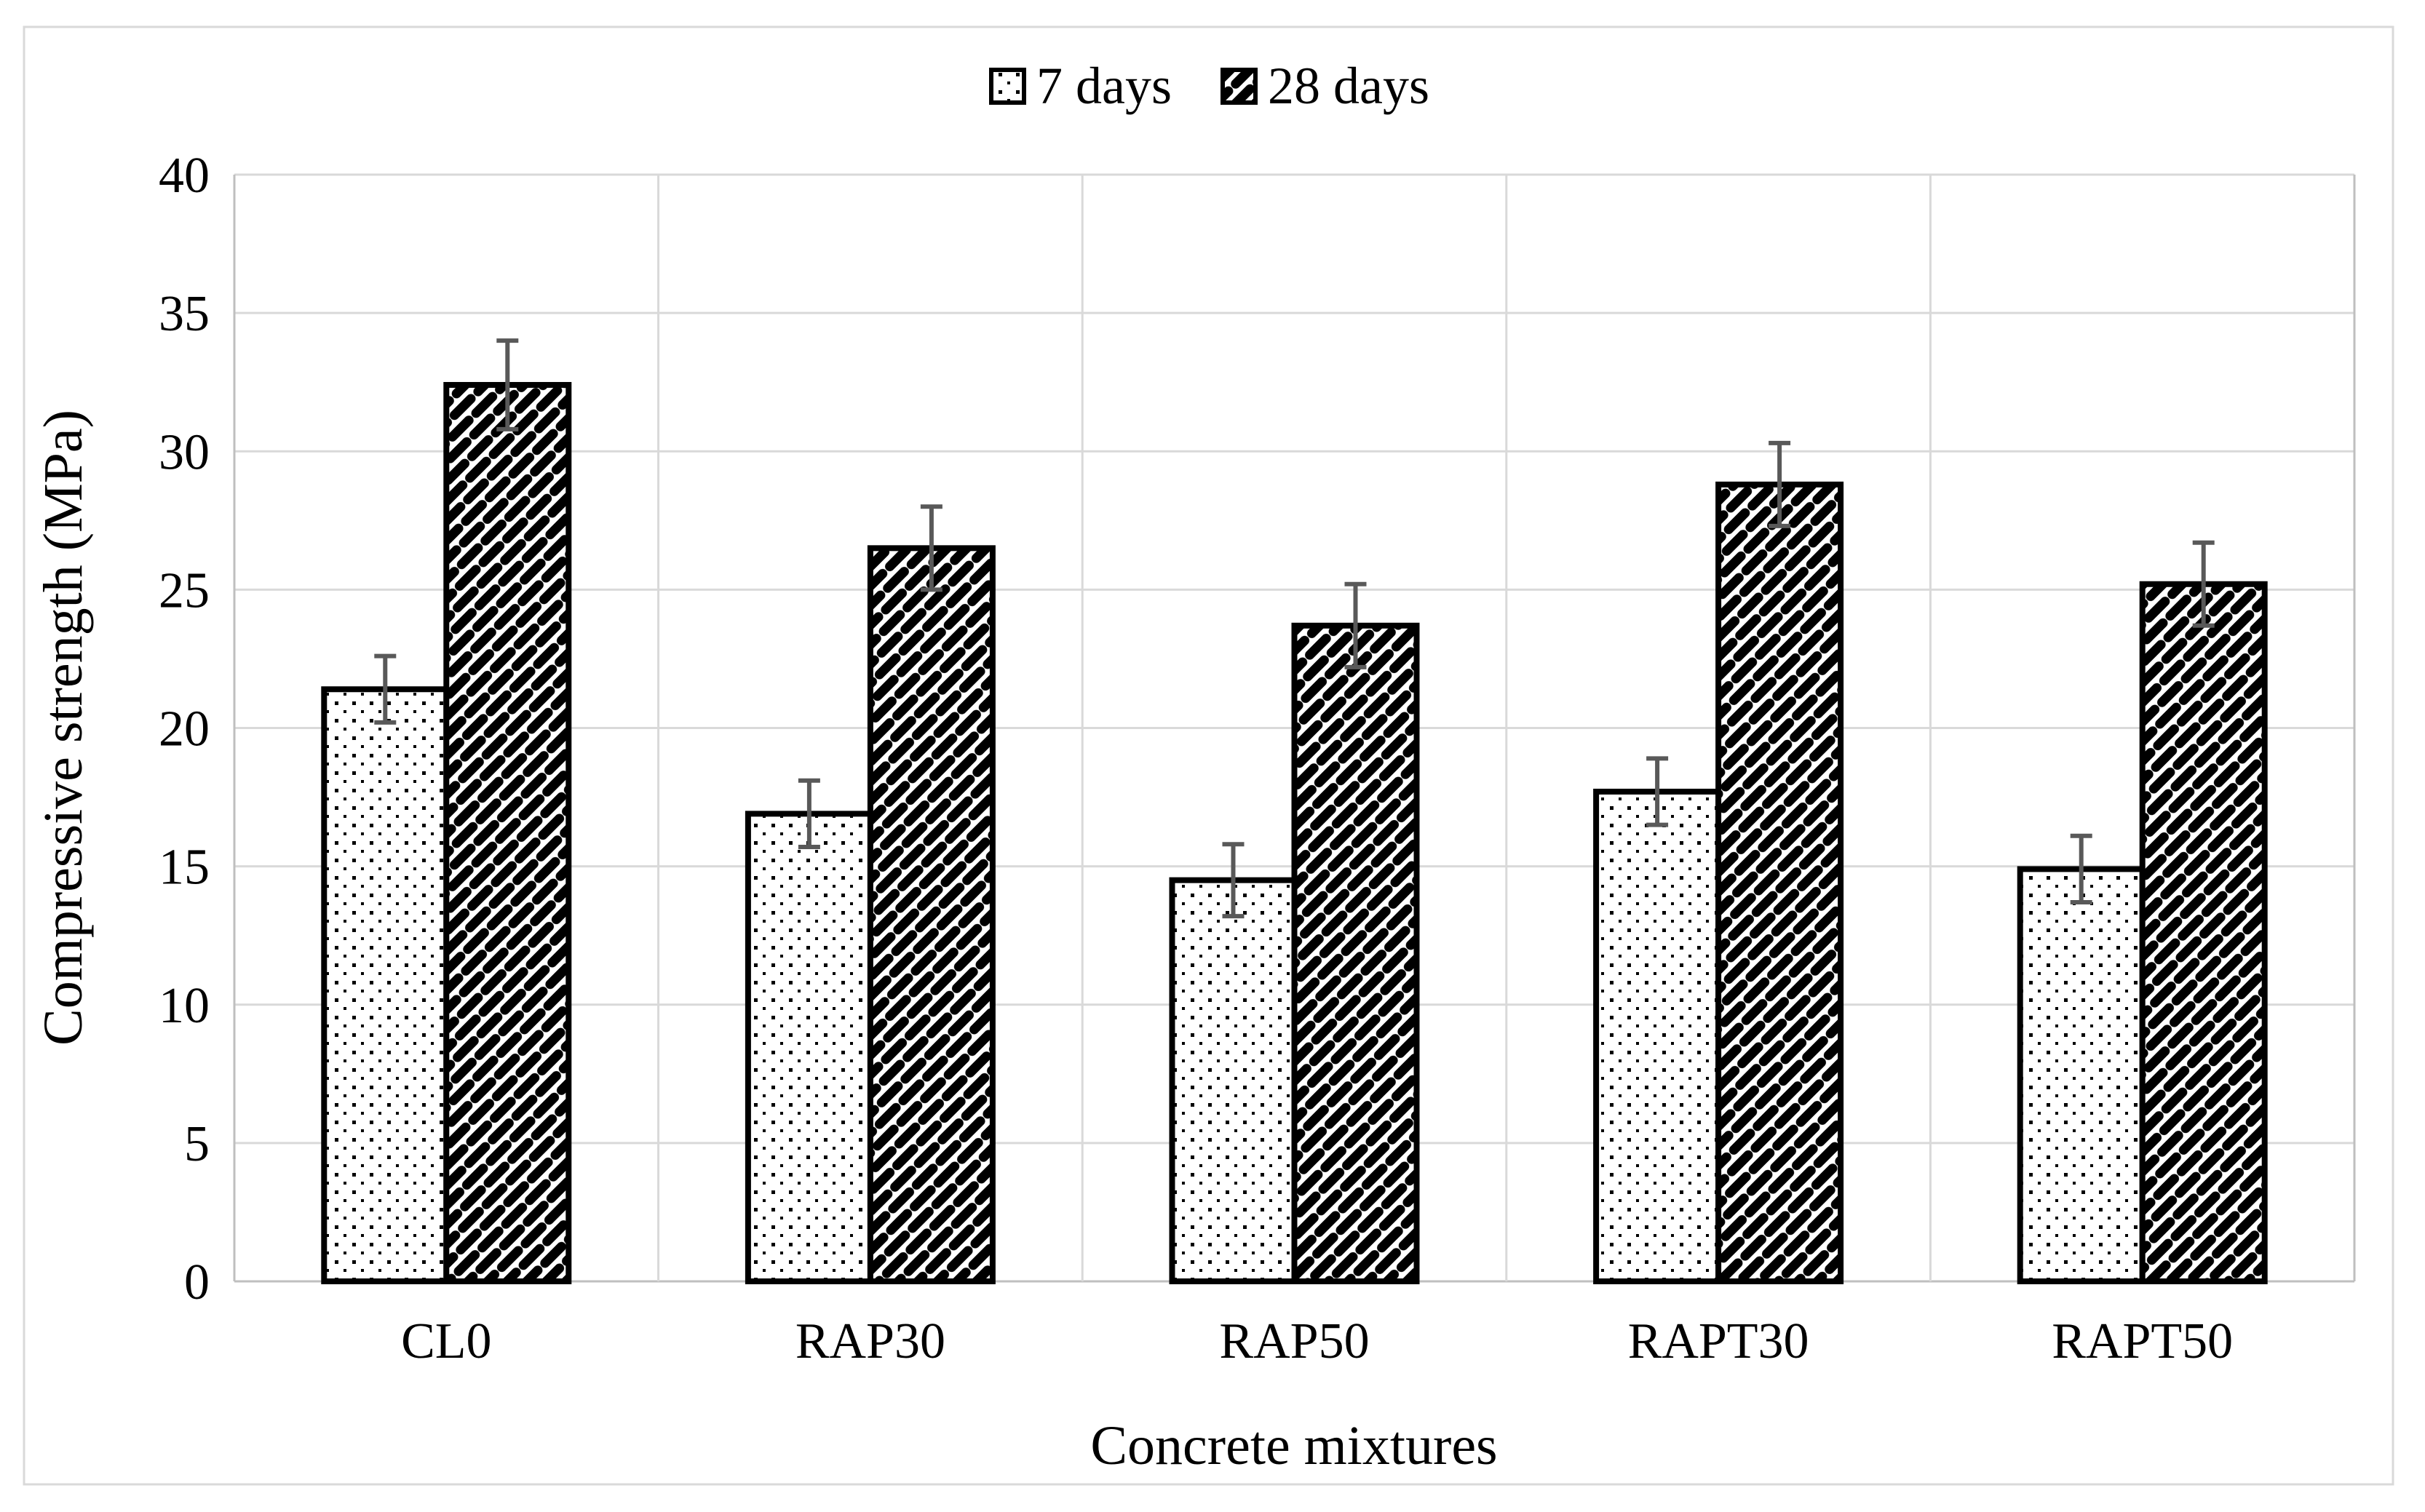 This screenshot has width=2425, height=1512. Describe the element at coordinates (1657, 1036) in the screenshot. I see `bar-7days-RAPT30` at that location.